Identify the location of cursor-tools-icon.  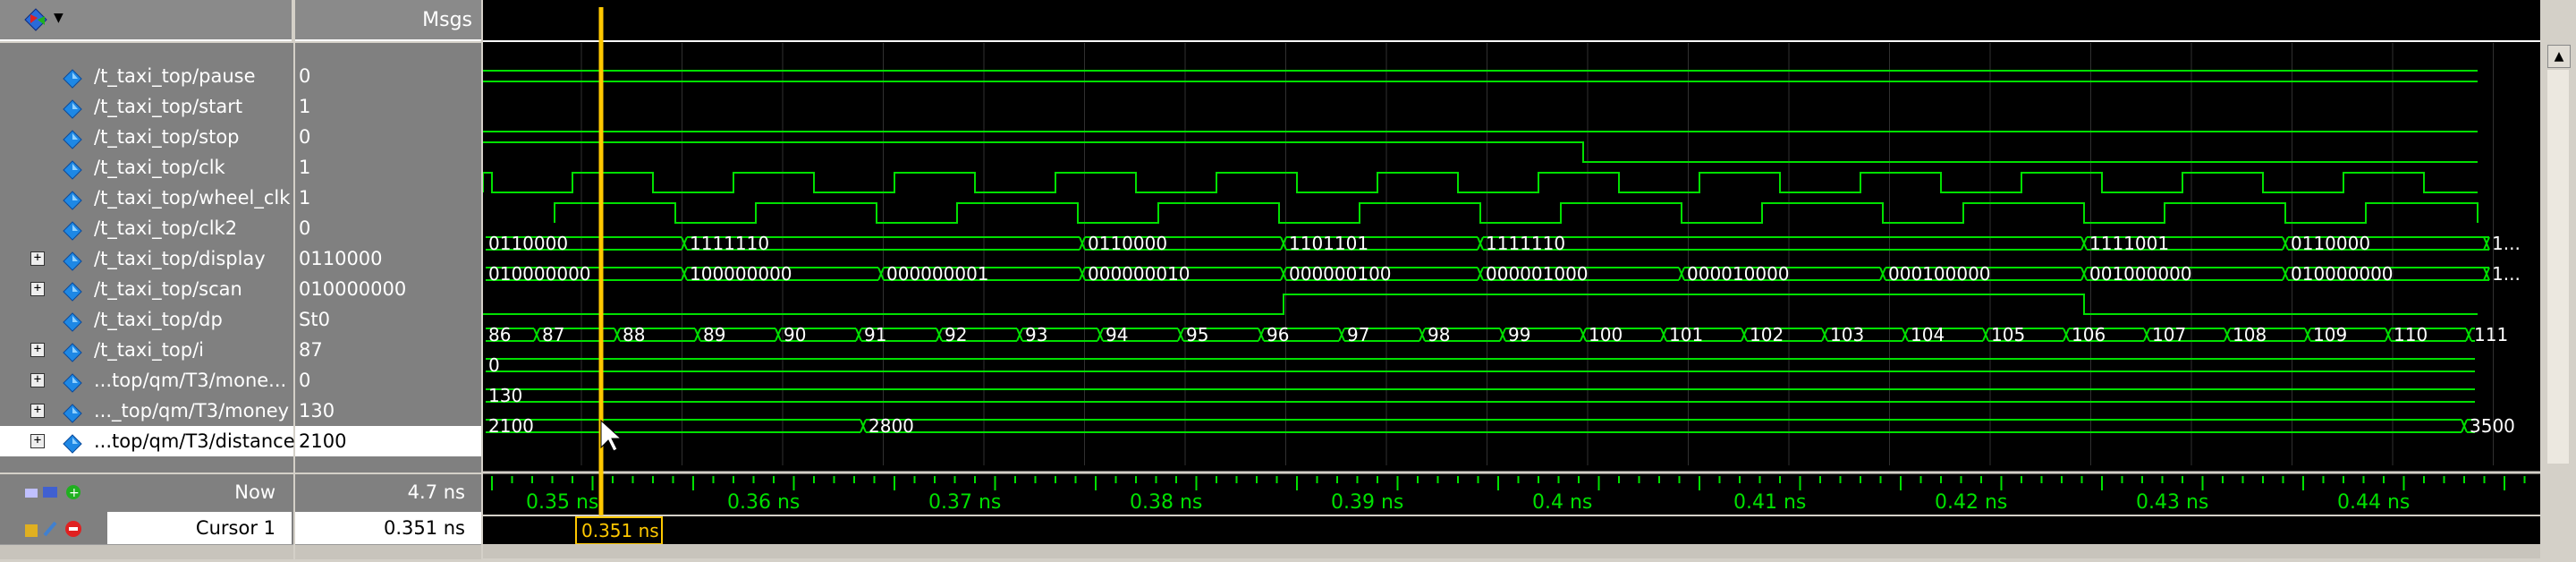
(59, 529).